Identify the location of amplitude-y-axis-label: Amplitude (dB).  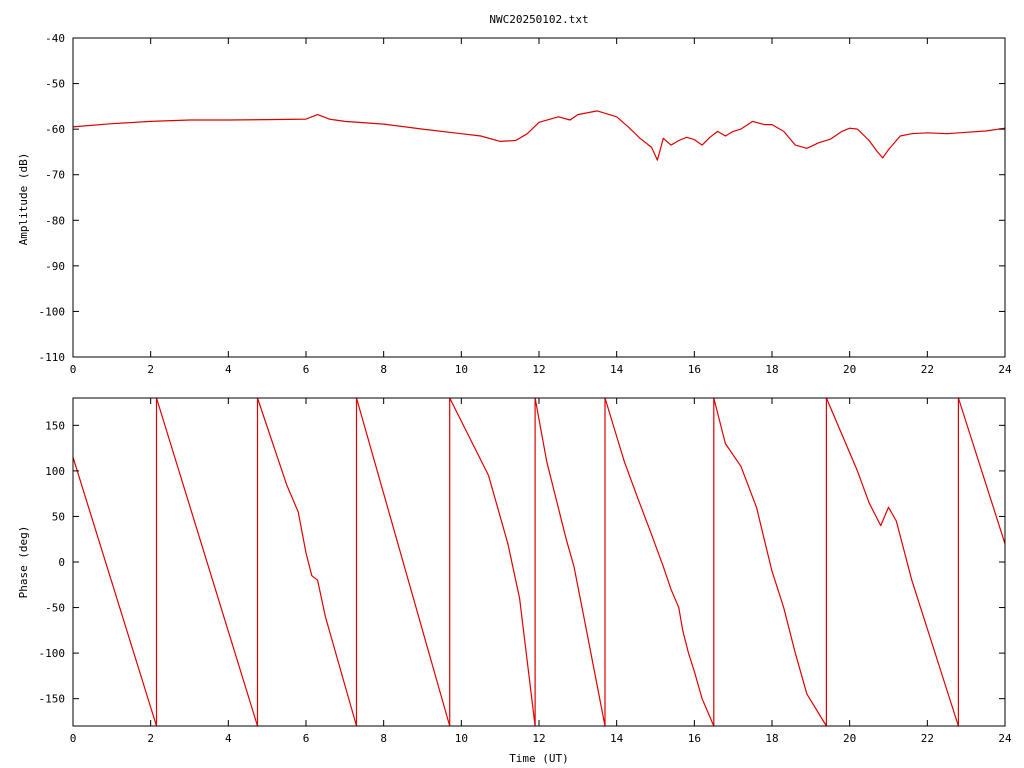
(23, 199).